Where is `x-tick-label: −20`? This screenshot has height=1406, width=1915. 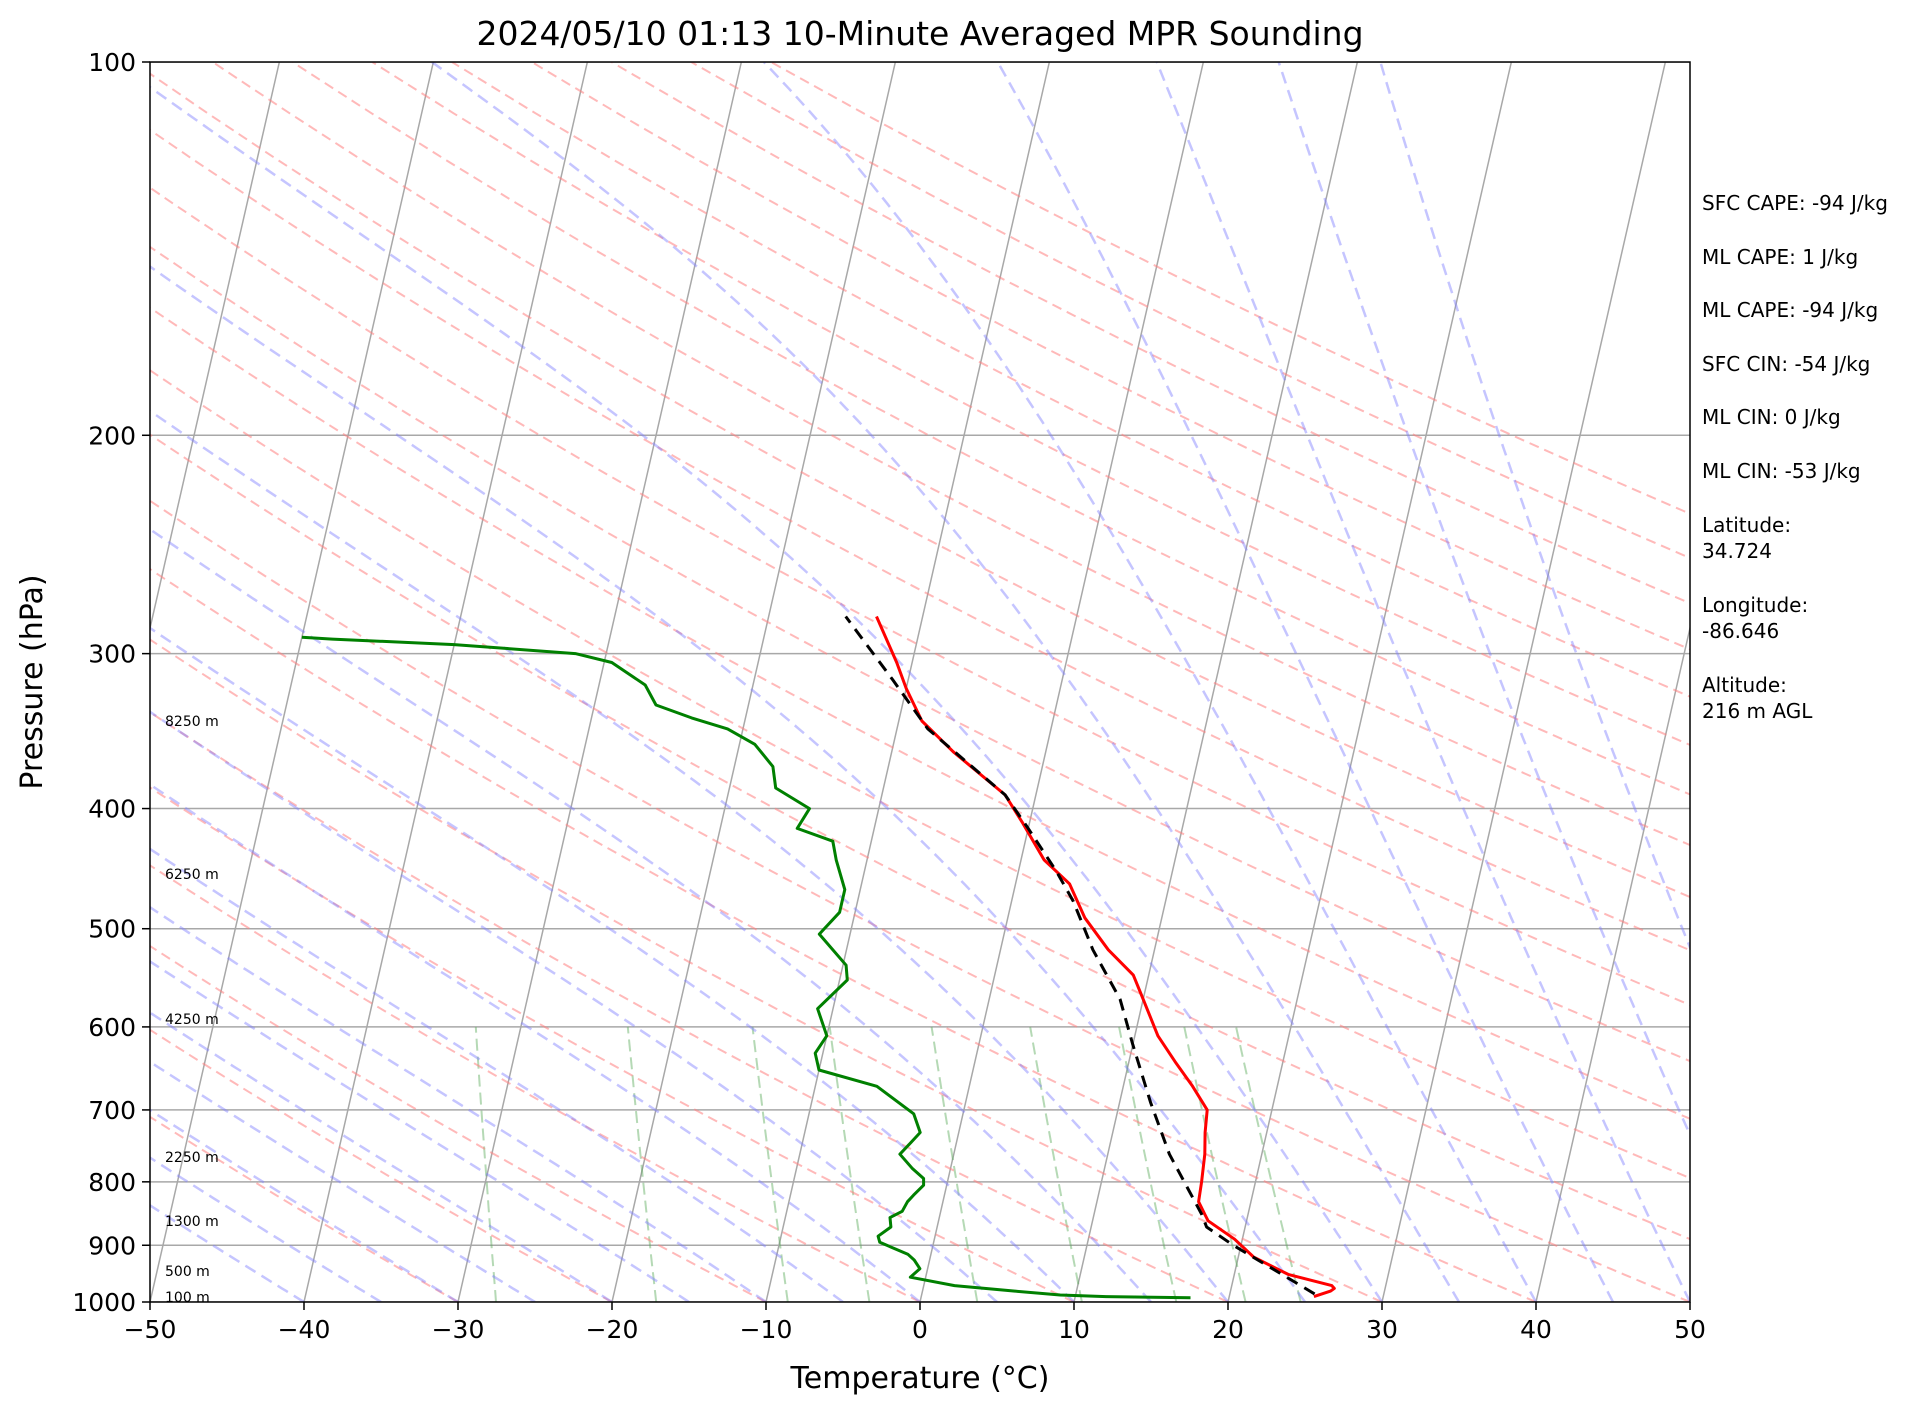 x-tick-label: −20 is located at coordinates (612, 1329).